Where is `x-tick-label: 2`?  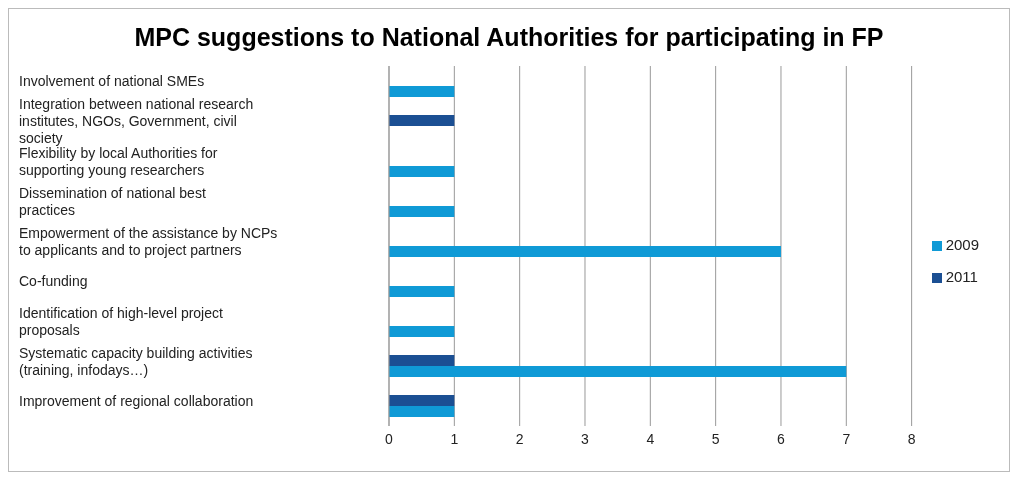
x-tick-label: 2 is located at coordinates (519, 438).